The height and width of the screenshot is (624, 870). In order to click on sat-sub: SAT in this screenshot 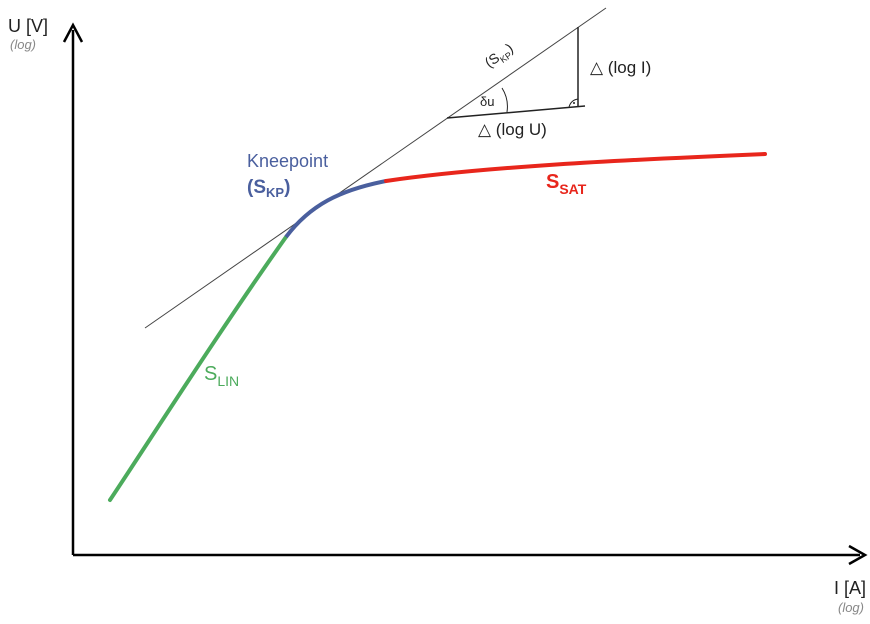, I will do `click(572, 189)`.